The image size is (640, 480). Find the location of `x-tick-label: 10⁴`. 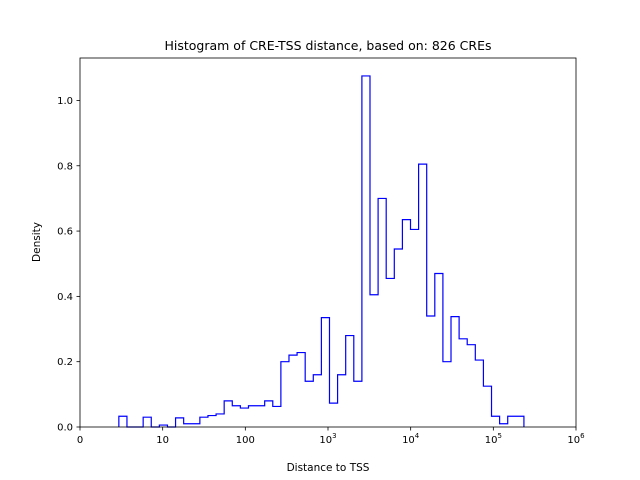

x-tick-label: 10⁴ is located at coordinates (411, 439).